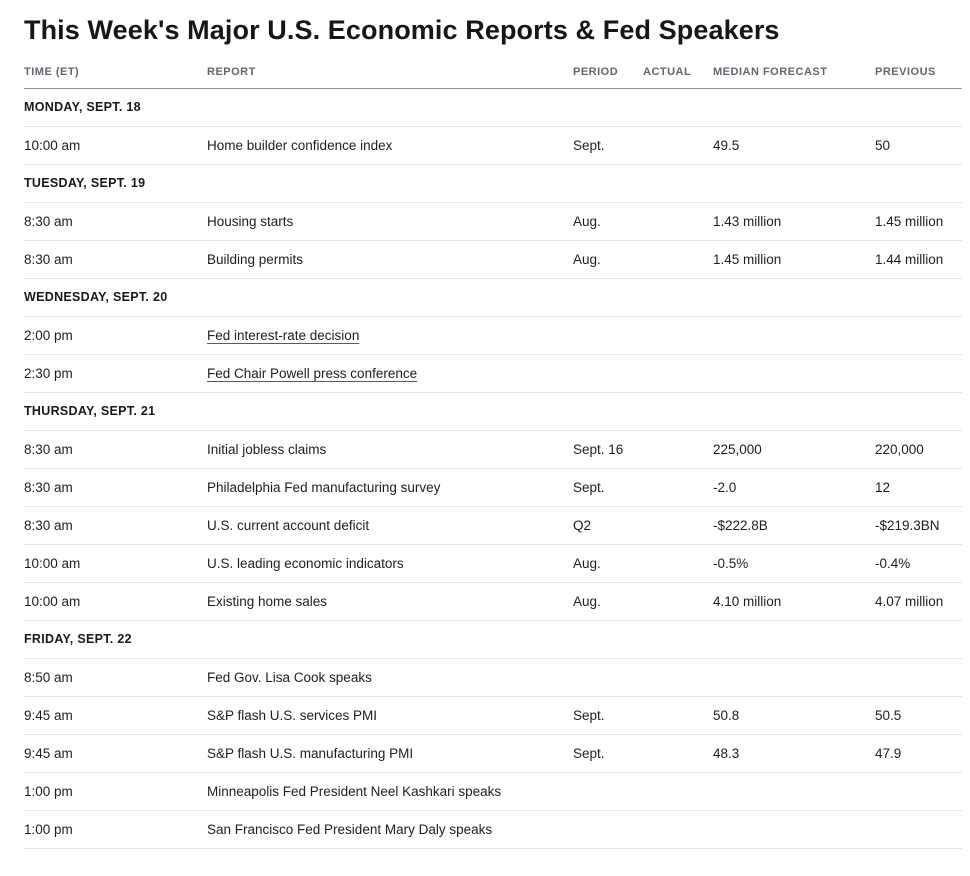 This screenshot has width=970, height=876. Describe the element at coordinates (918, 601) in the screenshot. I see `cell-previous: 4.07 million` at that location.